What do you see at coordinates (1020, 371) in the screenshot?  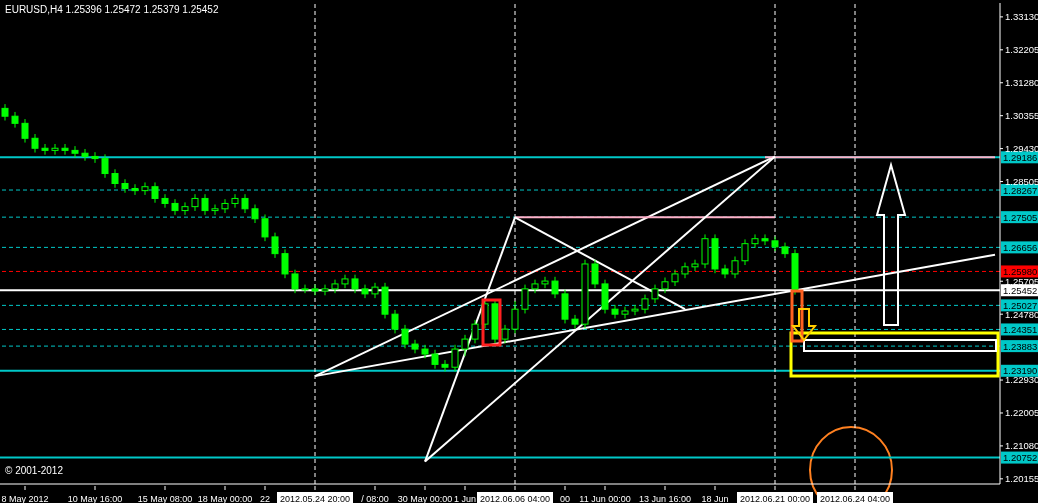 I see `ref-line-label: 1.23190` at bounding box center [1020, 371].